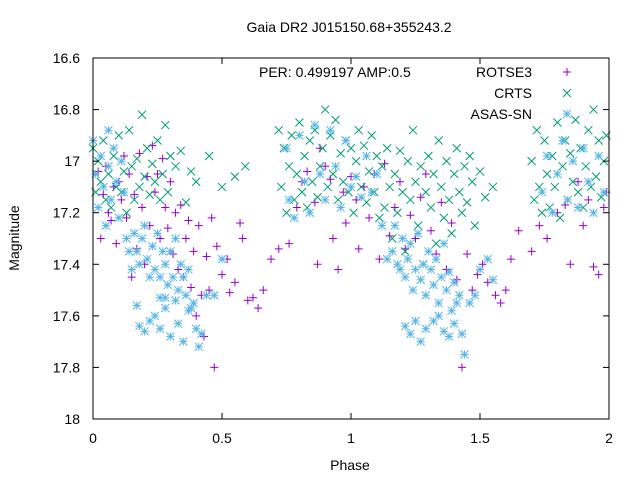 The height and width of the screenshot is (480, 640). What do you see at coordinates (351, 438) in the screenshot?
I see `x-tick-label: 1` at bounding box center [351, 438].